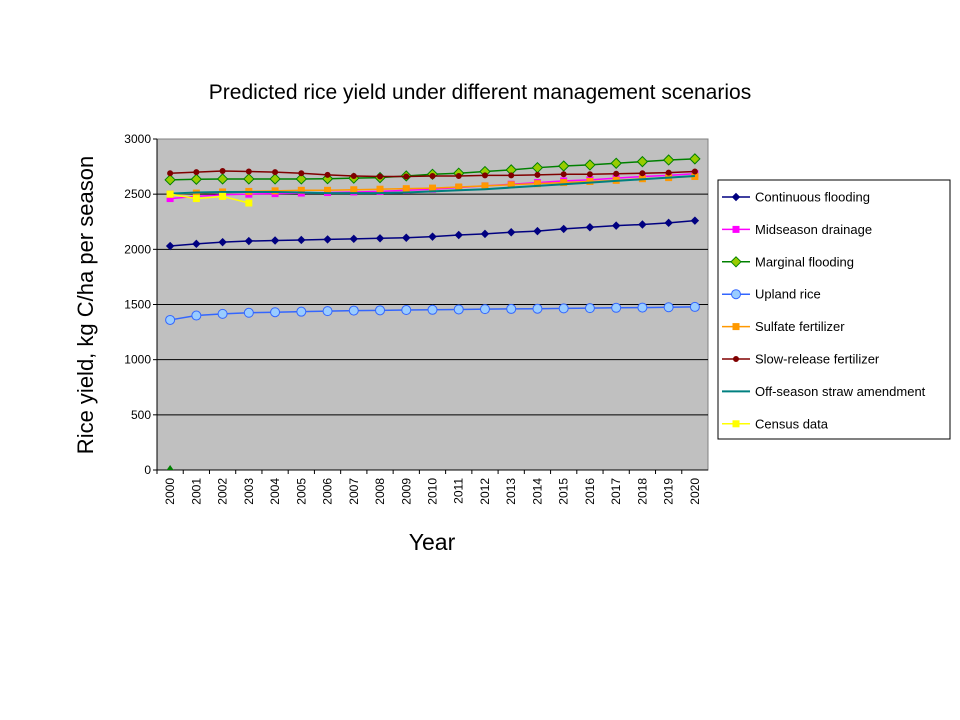  I want to click on series-slow-release-fertilizer, so click(432, 173).